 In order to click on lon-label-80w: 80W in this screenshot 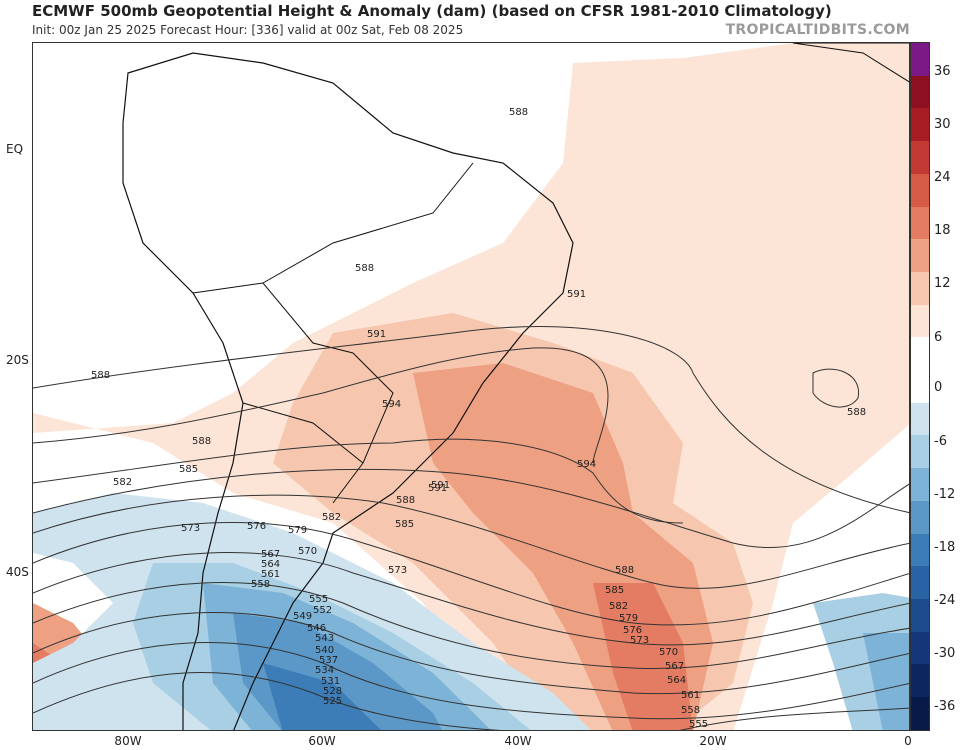, I will do `click(128, 741)`.